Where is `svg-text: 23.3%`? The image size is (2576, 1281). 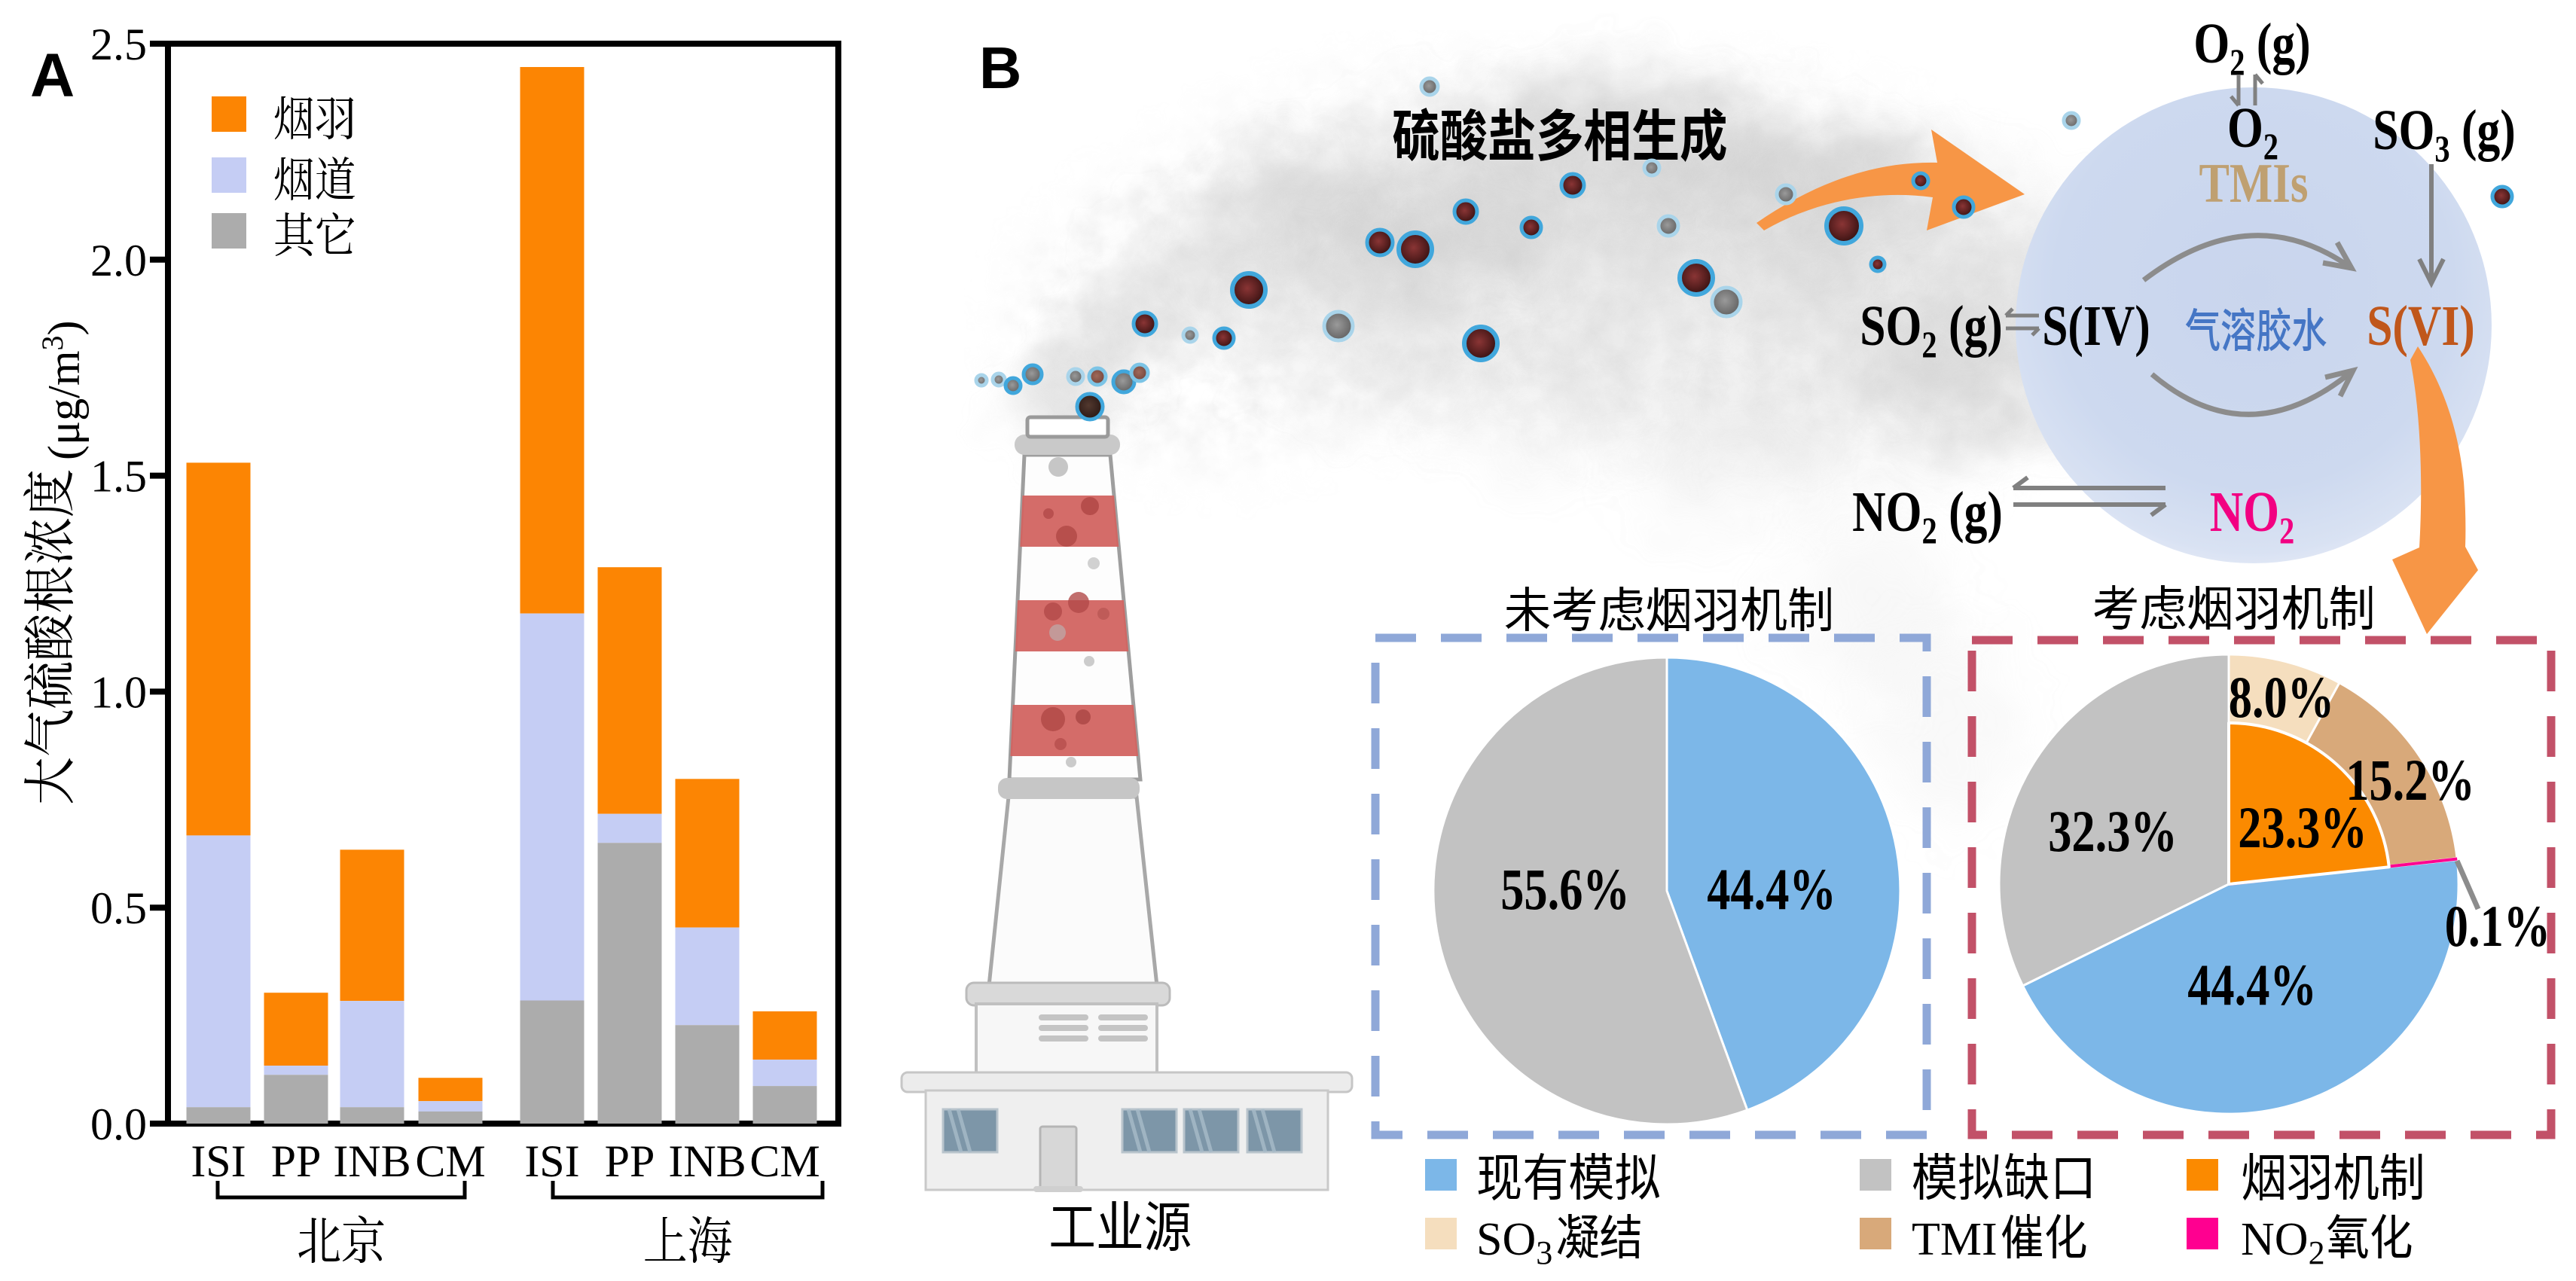 svg-text: 23.3% is located at coordinates (2302, 828).